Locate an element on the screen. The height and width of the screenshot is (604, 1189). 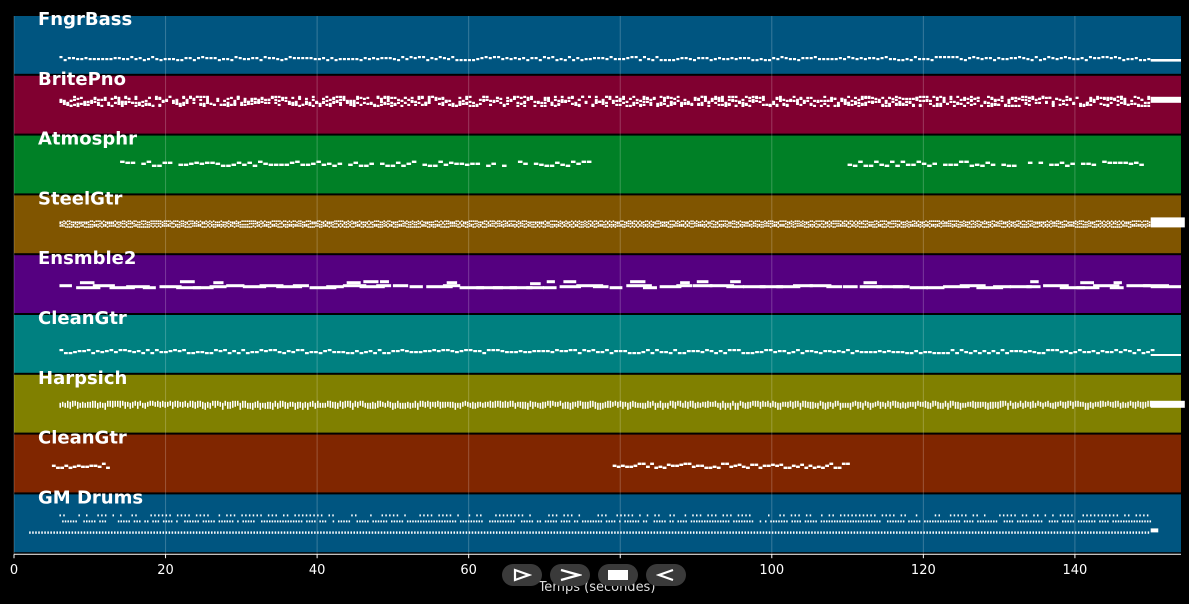
stop-button is located at coordinates (618, 575).